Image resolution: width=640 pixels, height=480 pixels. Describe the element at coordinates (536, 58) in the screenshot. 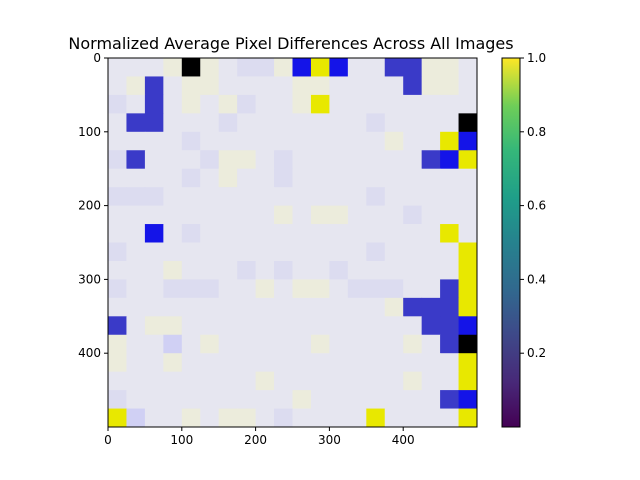

I see `colorbar-tick-label: 1.0` at that location.